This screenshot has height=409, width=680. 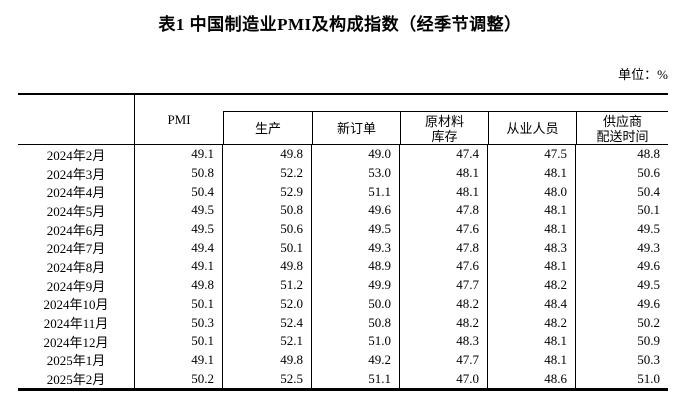 What do you see at coordinates (356, 173) in the screenshot?
I see `cell-value: 53.0` at bounding box center [356, 173].